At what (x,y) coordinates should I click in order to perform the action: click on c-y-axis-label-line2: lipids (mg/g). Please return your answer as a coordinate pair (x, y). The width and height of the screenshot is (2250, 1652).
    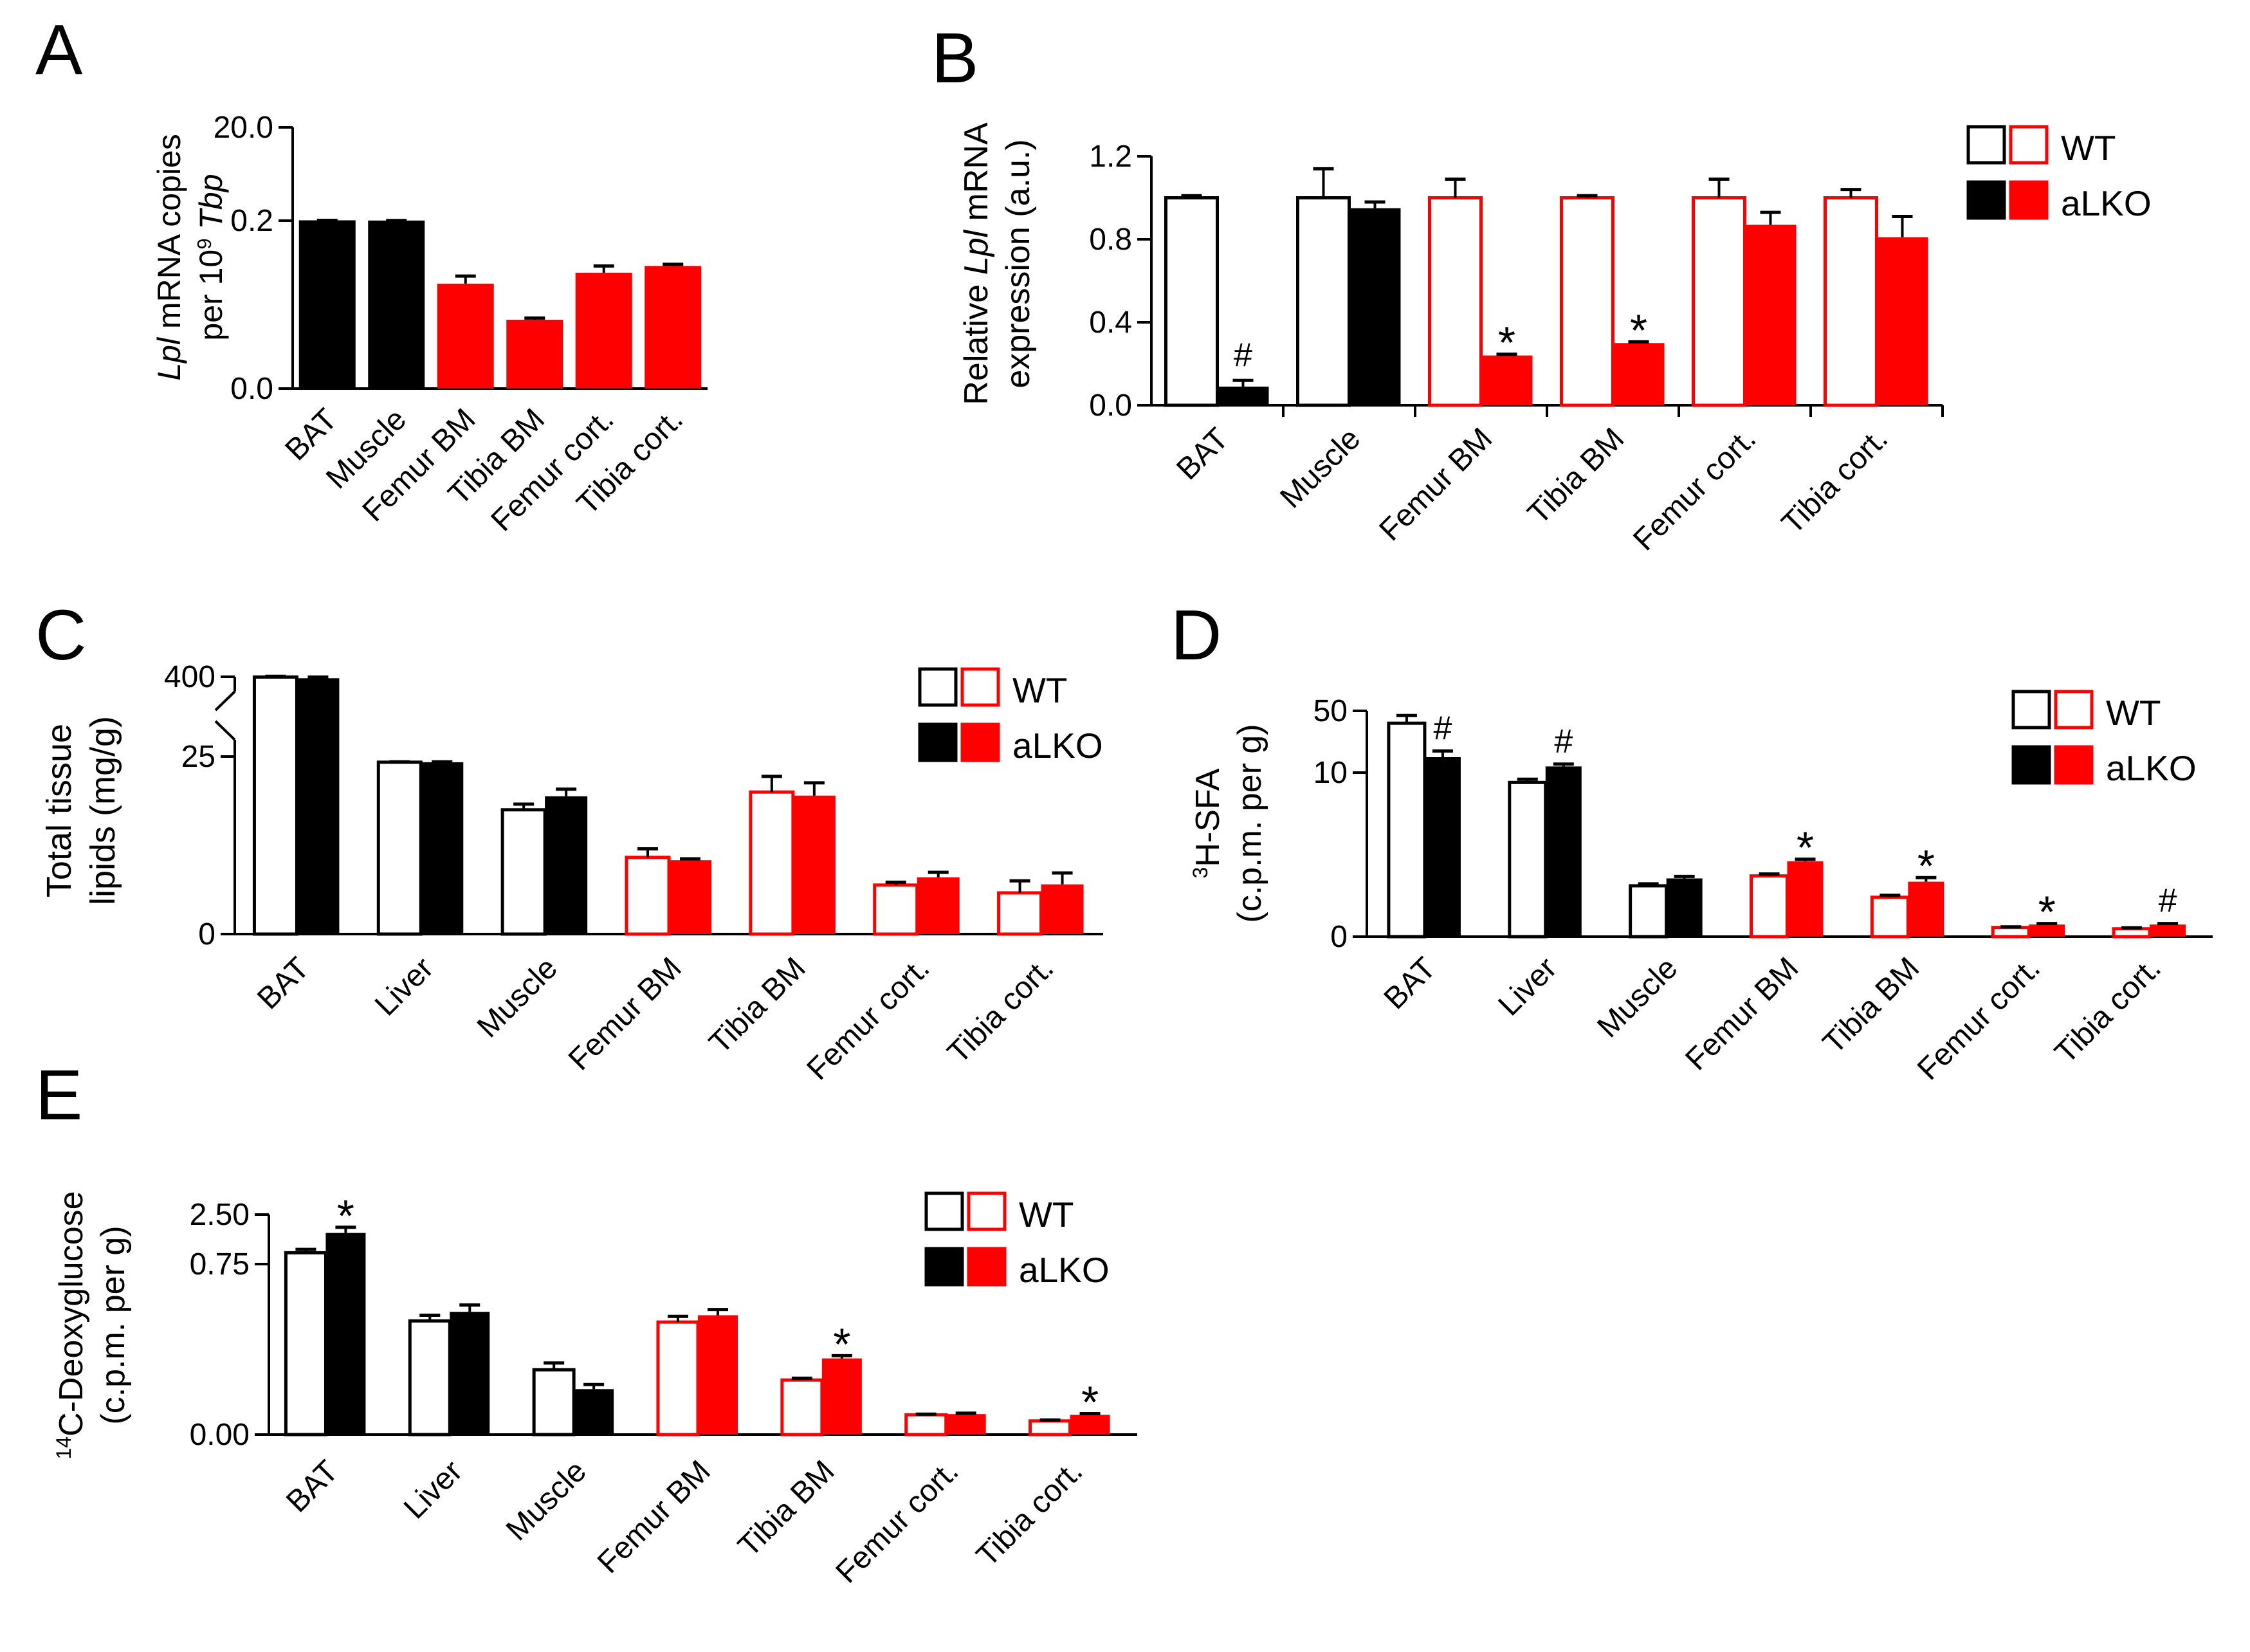
    Looking at the image, I should click on (103, 810).